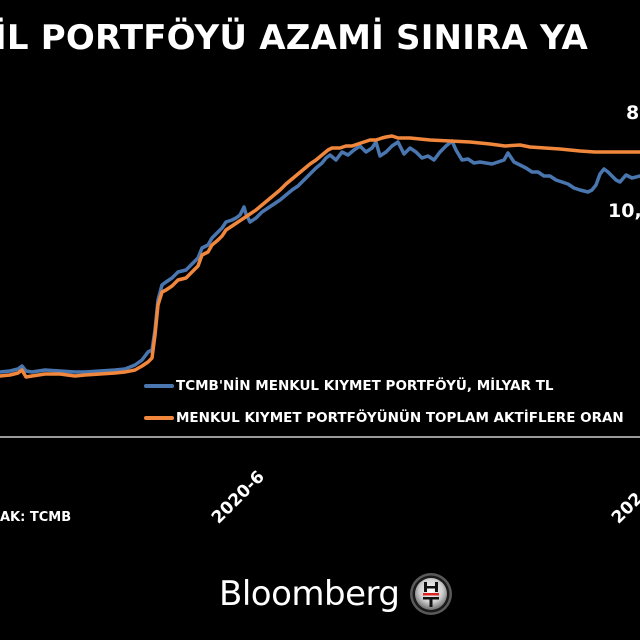  I want to click on x-axis-line, so click(320, 437).